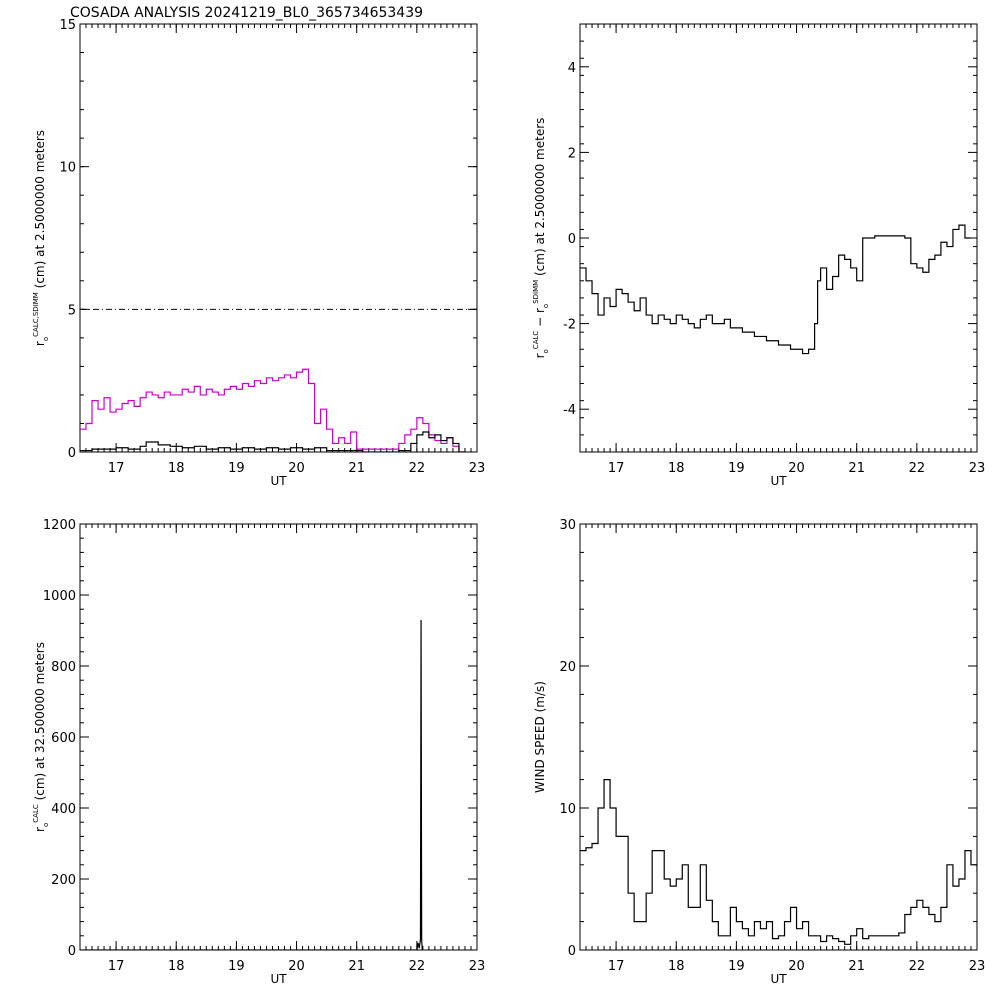 The image size is (1000, 1000). What do you see at coordinates (63, 809) in the screenshot?
I see `y-tick-label: 400` at bounding box center [63, 809].